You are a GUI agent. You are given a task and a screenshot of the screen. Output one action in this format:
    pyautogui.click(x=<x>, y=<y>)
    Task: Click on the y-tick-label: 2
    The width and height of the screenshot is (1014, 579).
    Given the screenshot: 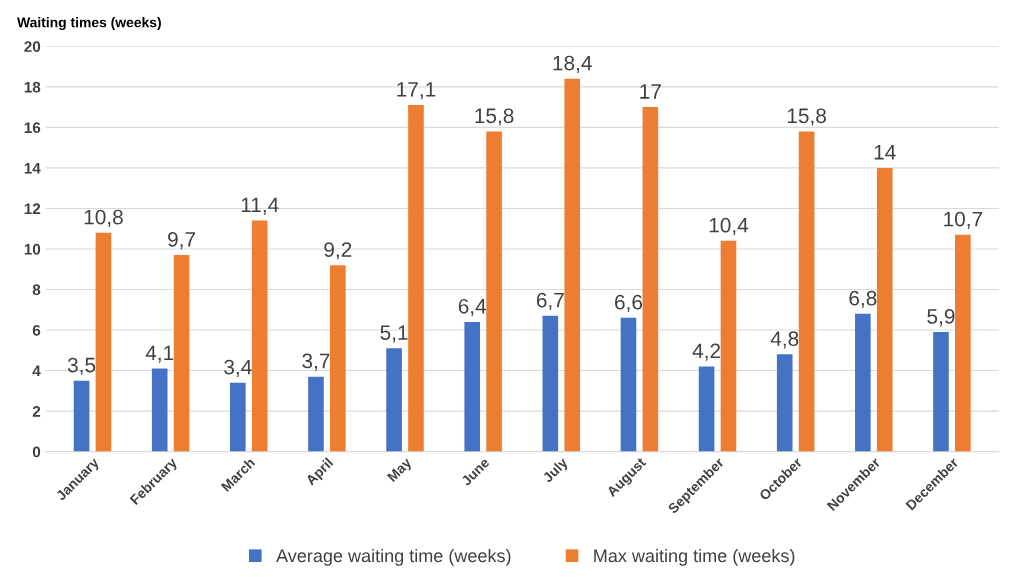 What is the action you would take?
    pyautogui.click(x=36, y=411)
    